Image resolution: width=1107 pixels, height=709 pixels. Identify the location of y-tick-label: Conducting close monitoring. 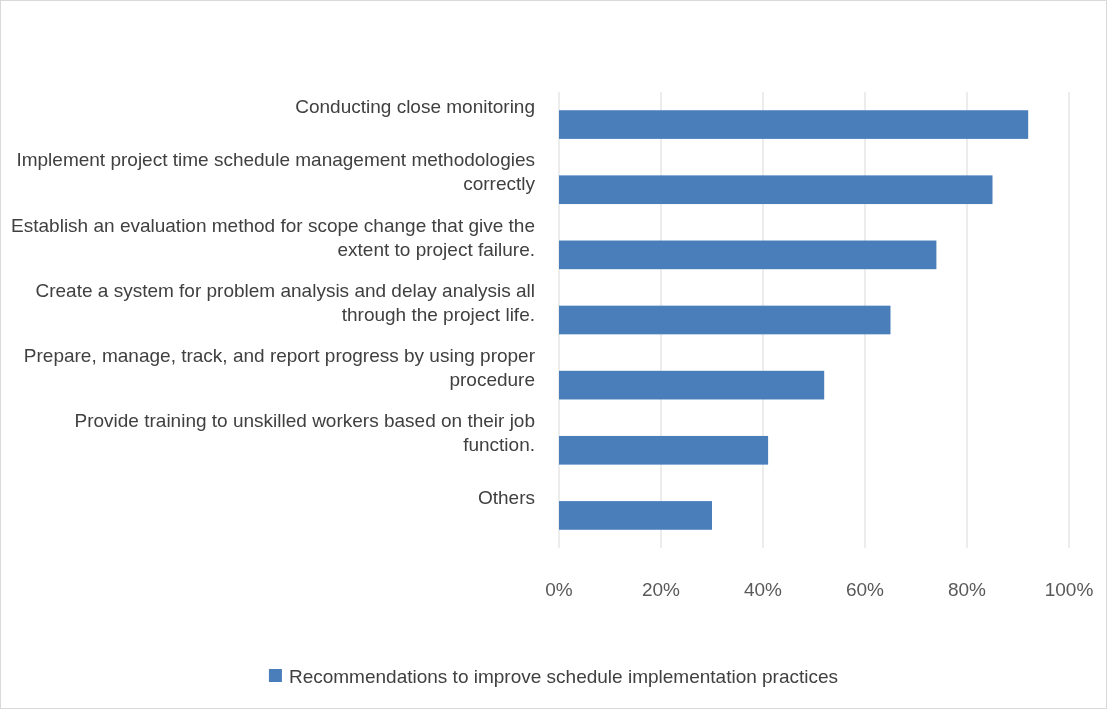
(415, 107).